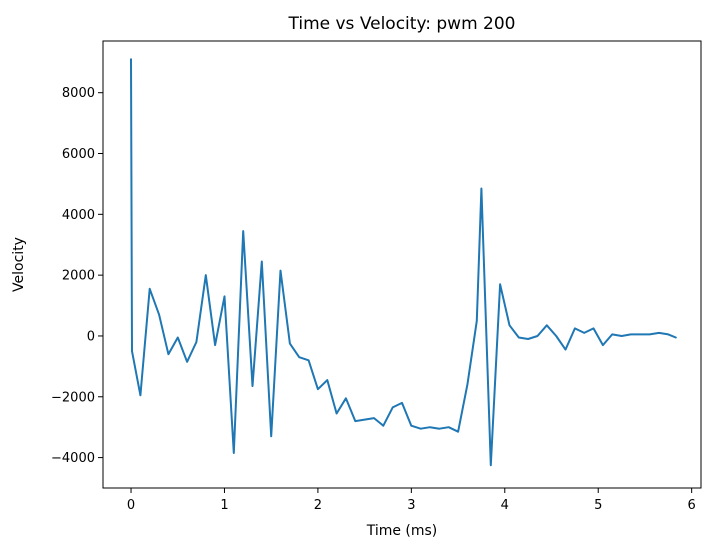 The height and width of the screenshot is (547, 721). I want to click on y-tick-label: 8000, so click(78, 93).